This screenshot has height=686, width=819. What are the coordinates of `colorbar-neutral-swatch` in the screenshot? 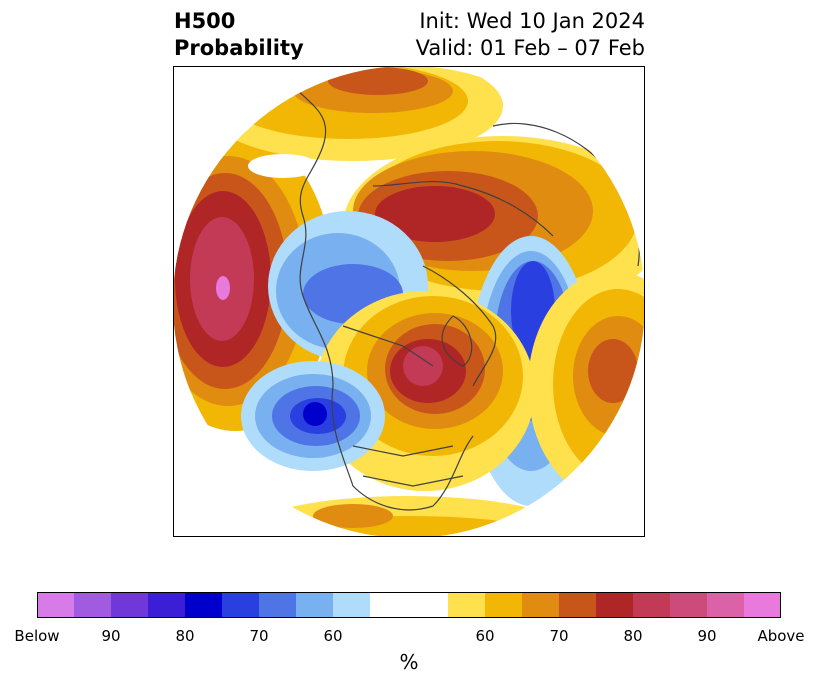 It's located at (409, 605).